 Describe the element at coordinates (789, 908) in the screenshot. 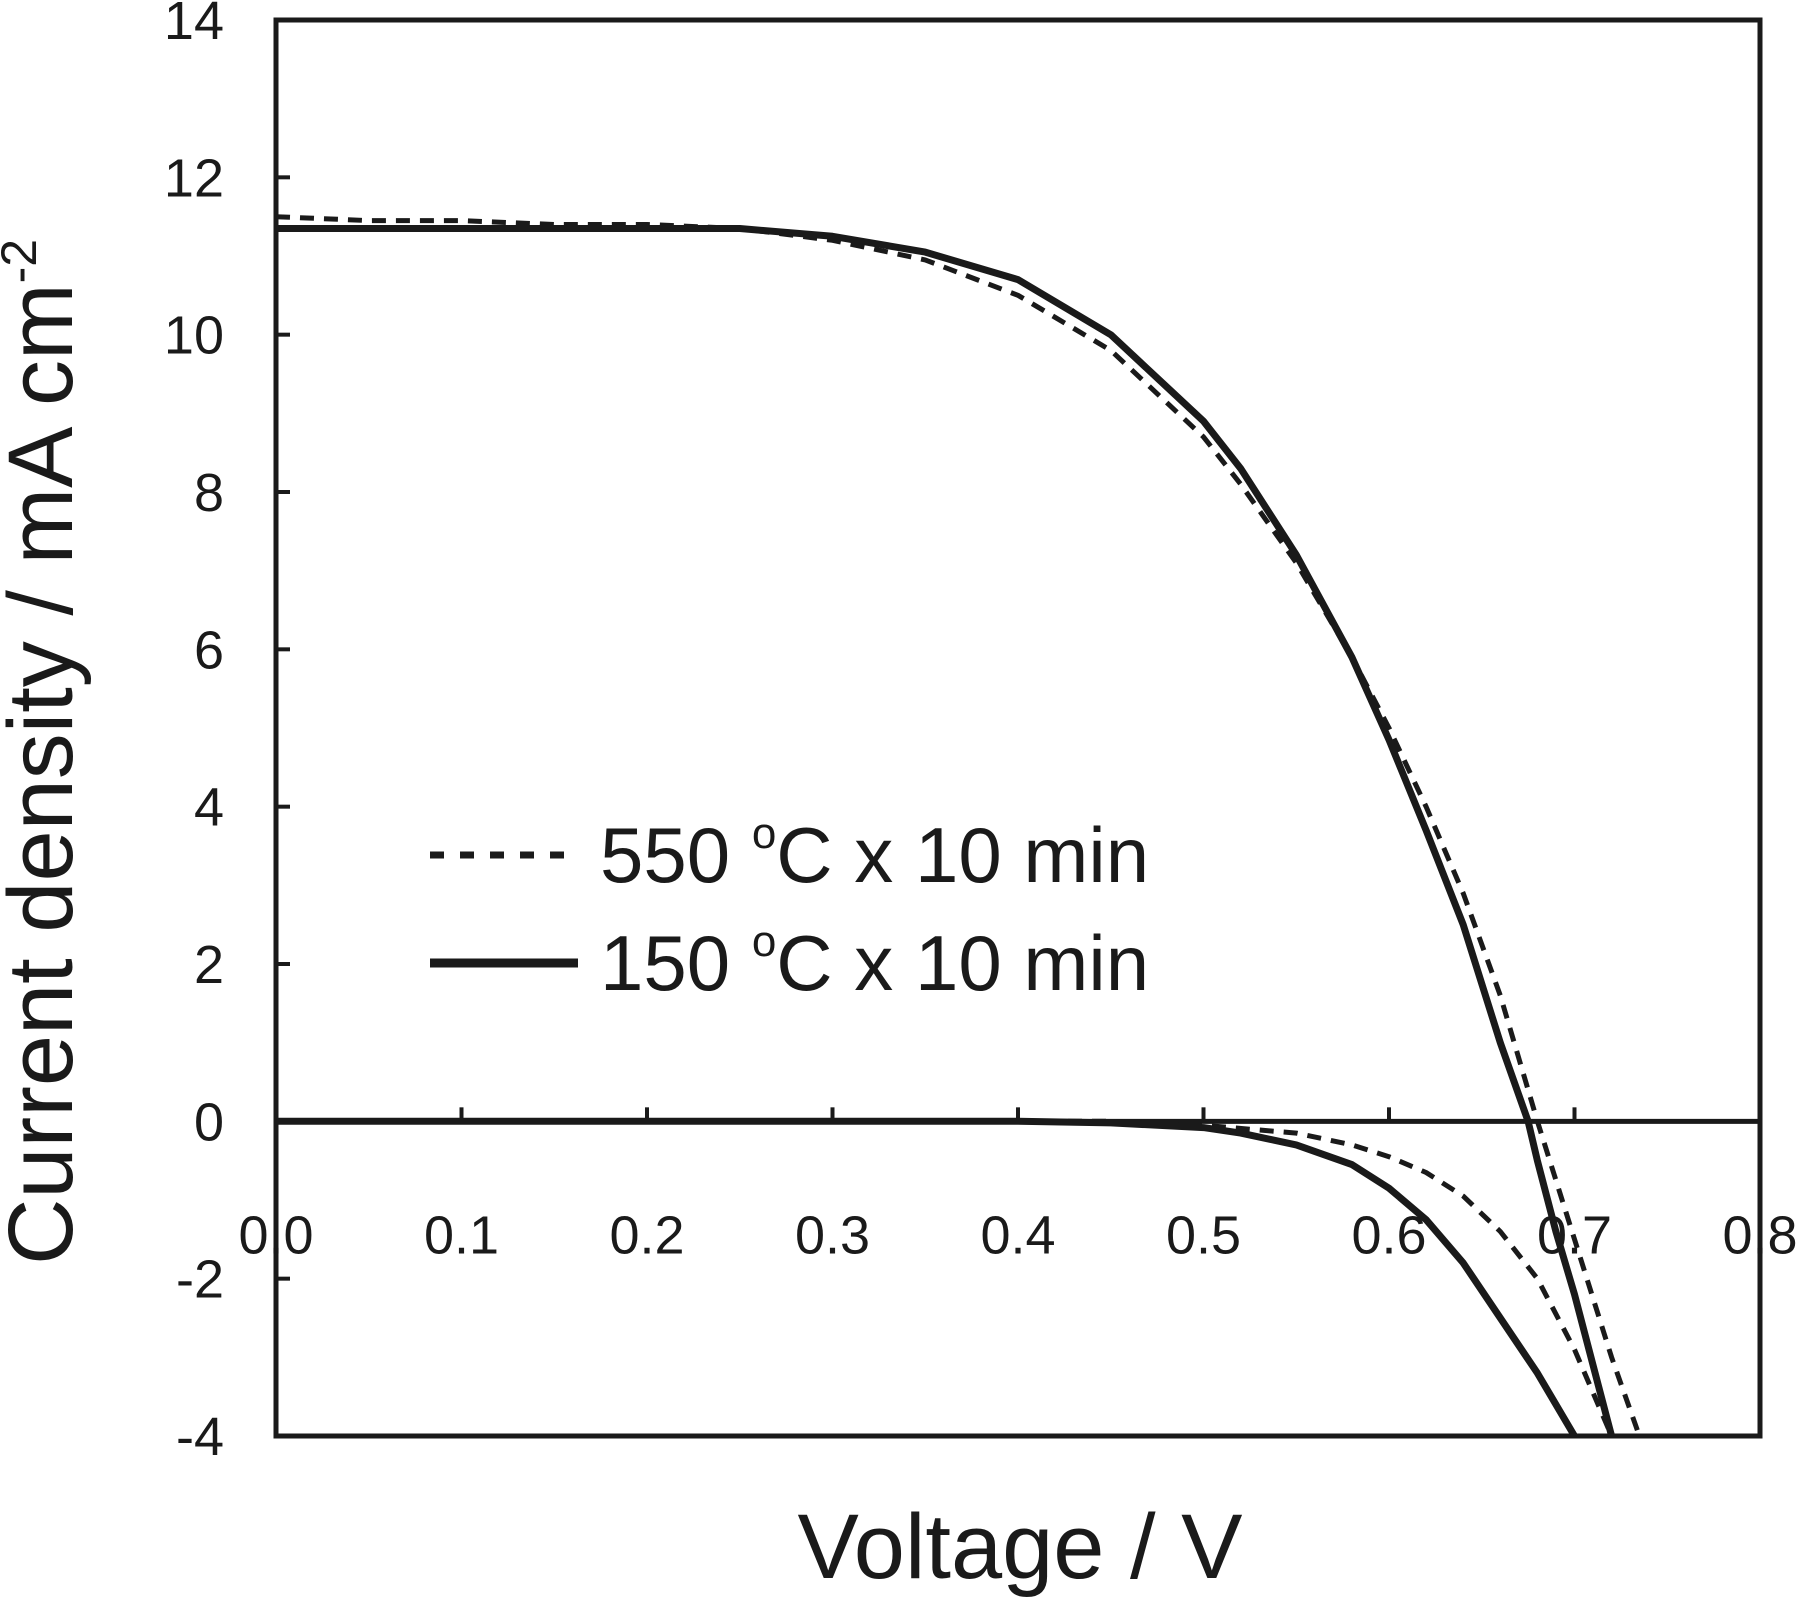

I see `legend: 550 oC x 10 min 150 oC x 10 min` at that location.